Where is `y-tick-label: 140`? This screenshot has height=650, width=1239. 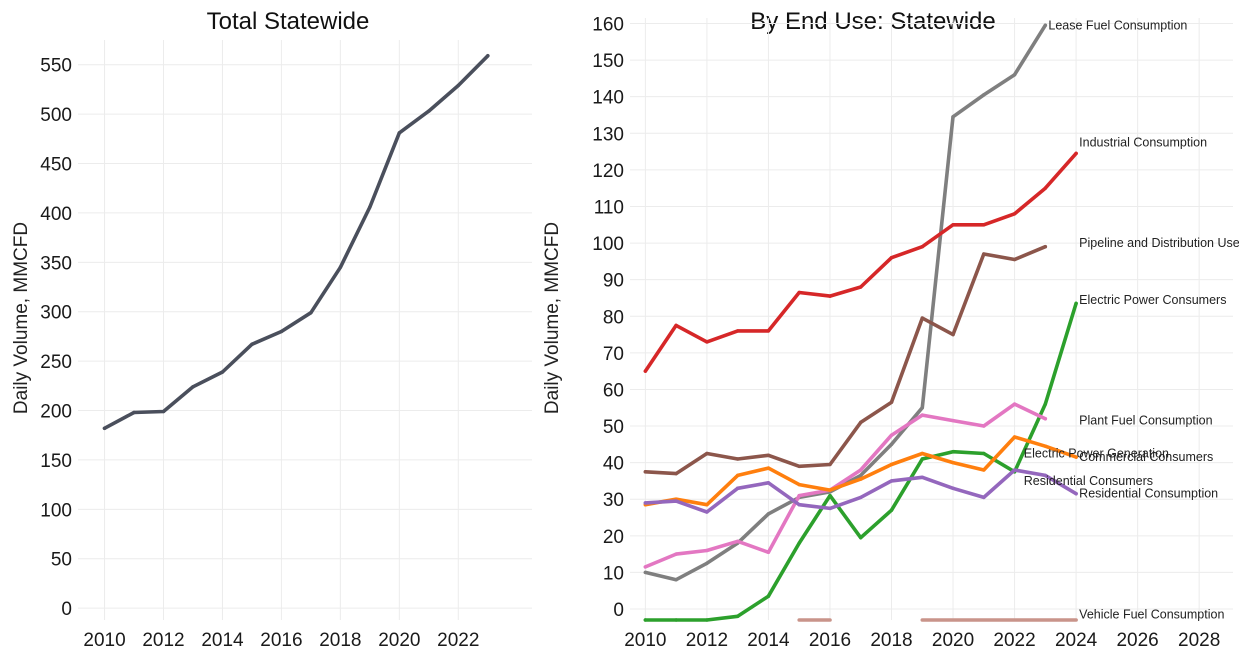 y-tick-label: 140 is located at coordinates (608, 98).